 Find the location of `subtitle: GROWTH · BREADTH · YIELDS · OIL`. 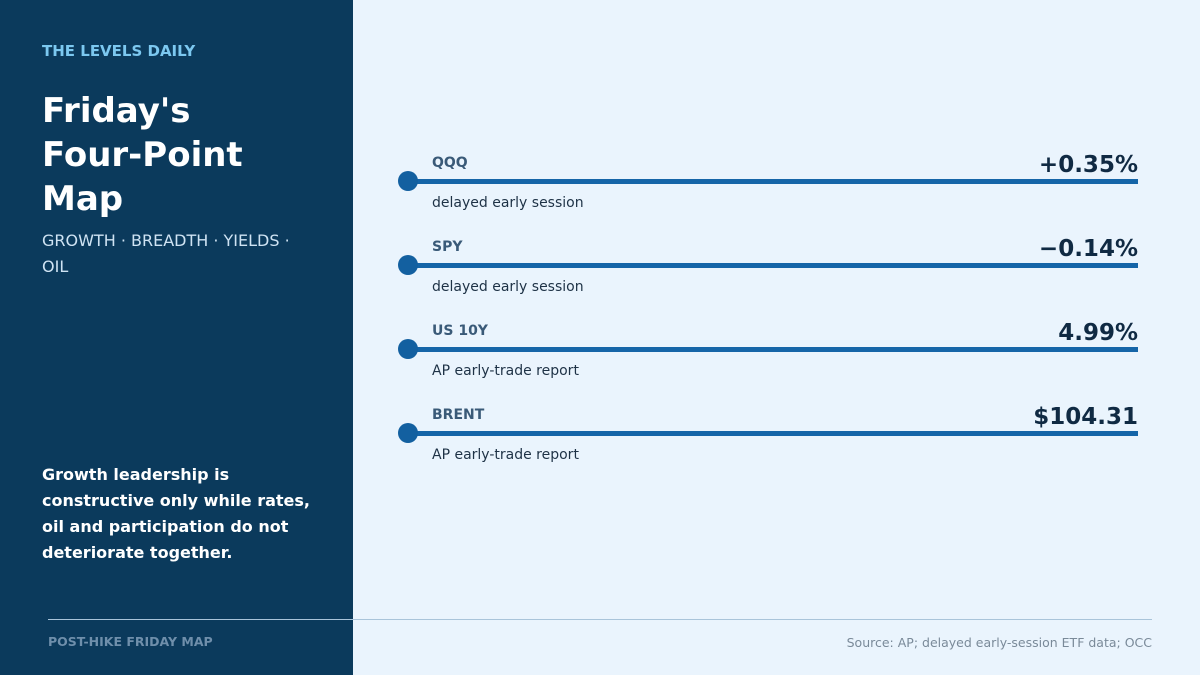

subtitle: GROWTH · BREADTH · YIELDS · OIL is located at coordinates (166, 253).